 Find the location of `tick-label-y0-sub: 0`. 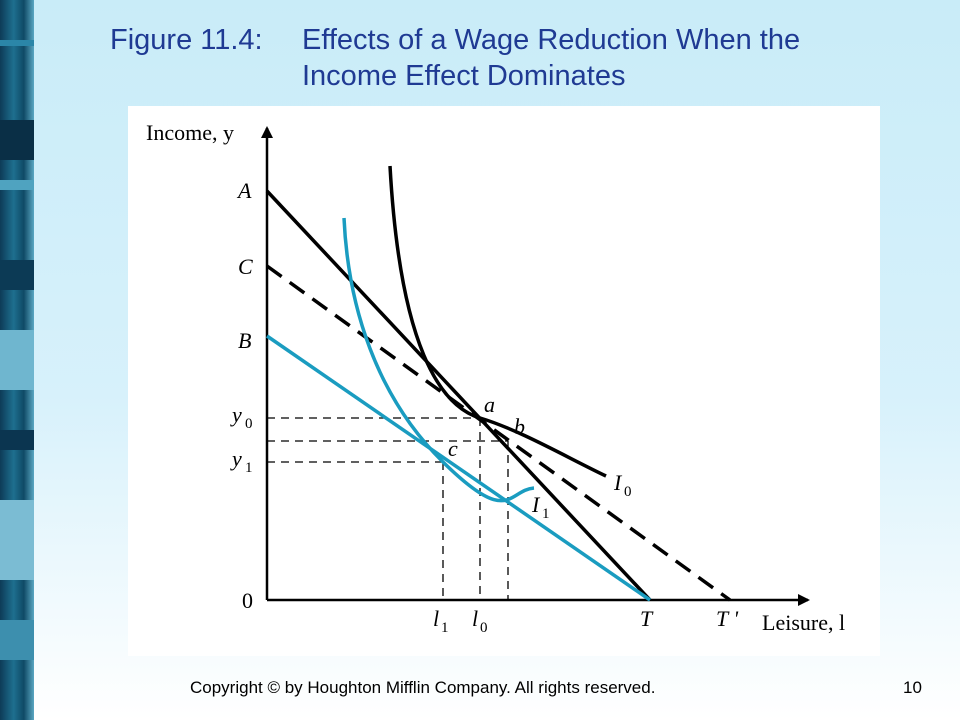

tick-label-y0-sub: 0 is located at coordinates (249, 424).